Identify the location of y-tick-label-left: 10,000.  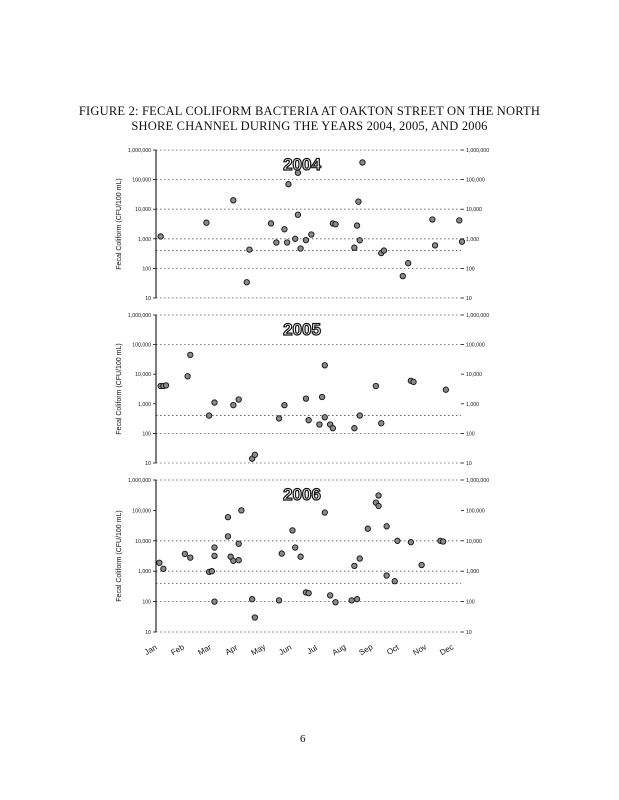
(143, 375).